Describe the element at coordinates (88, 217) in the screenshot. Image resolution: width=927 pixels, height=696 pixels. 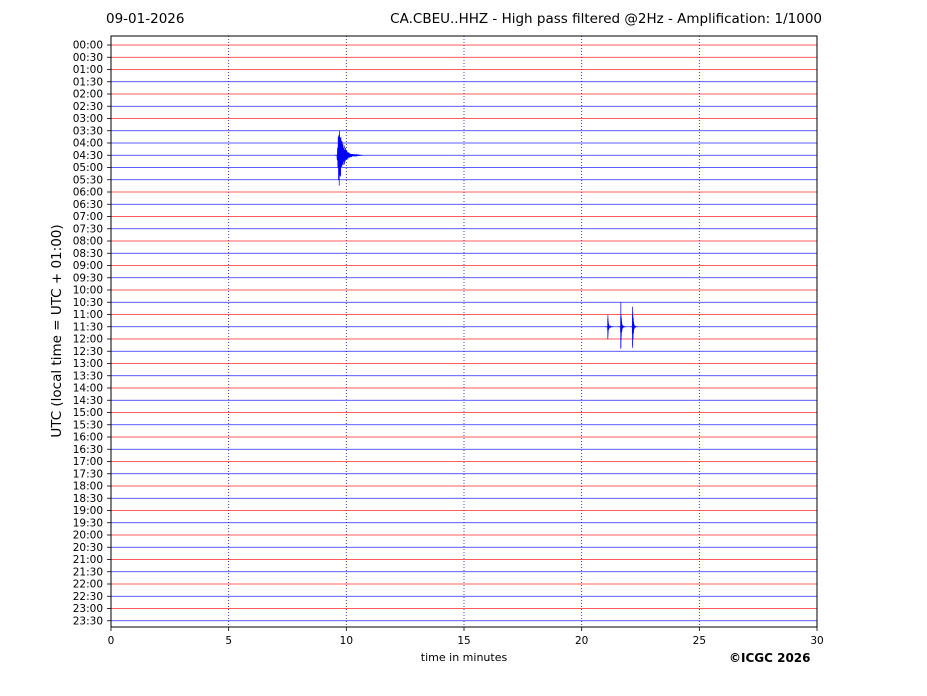
I see `y-tick-label: 07:00` at that location.